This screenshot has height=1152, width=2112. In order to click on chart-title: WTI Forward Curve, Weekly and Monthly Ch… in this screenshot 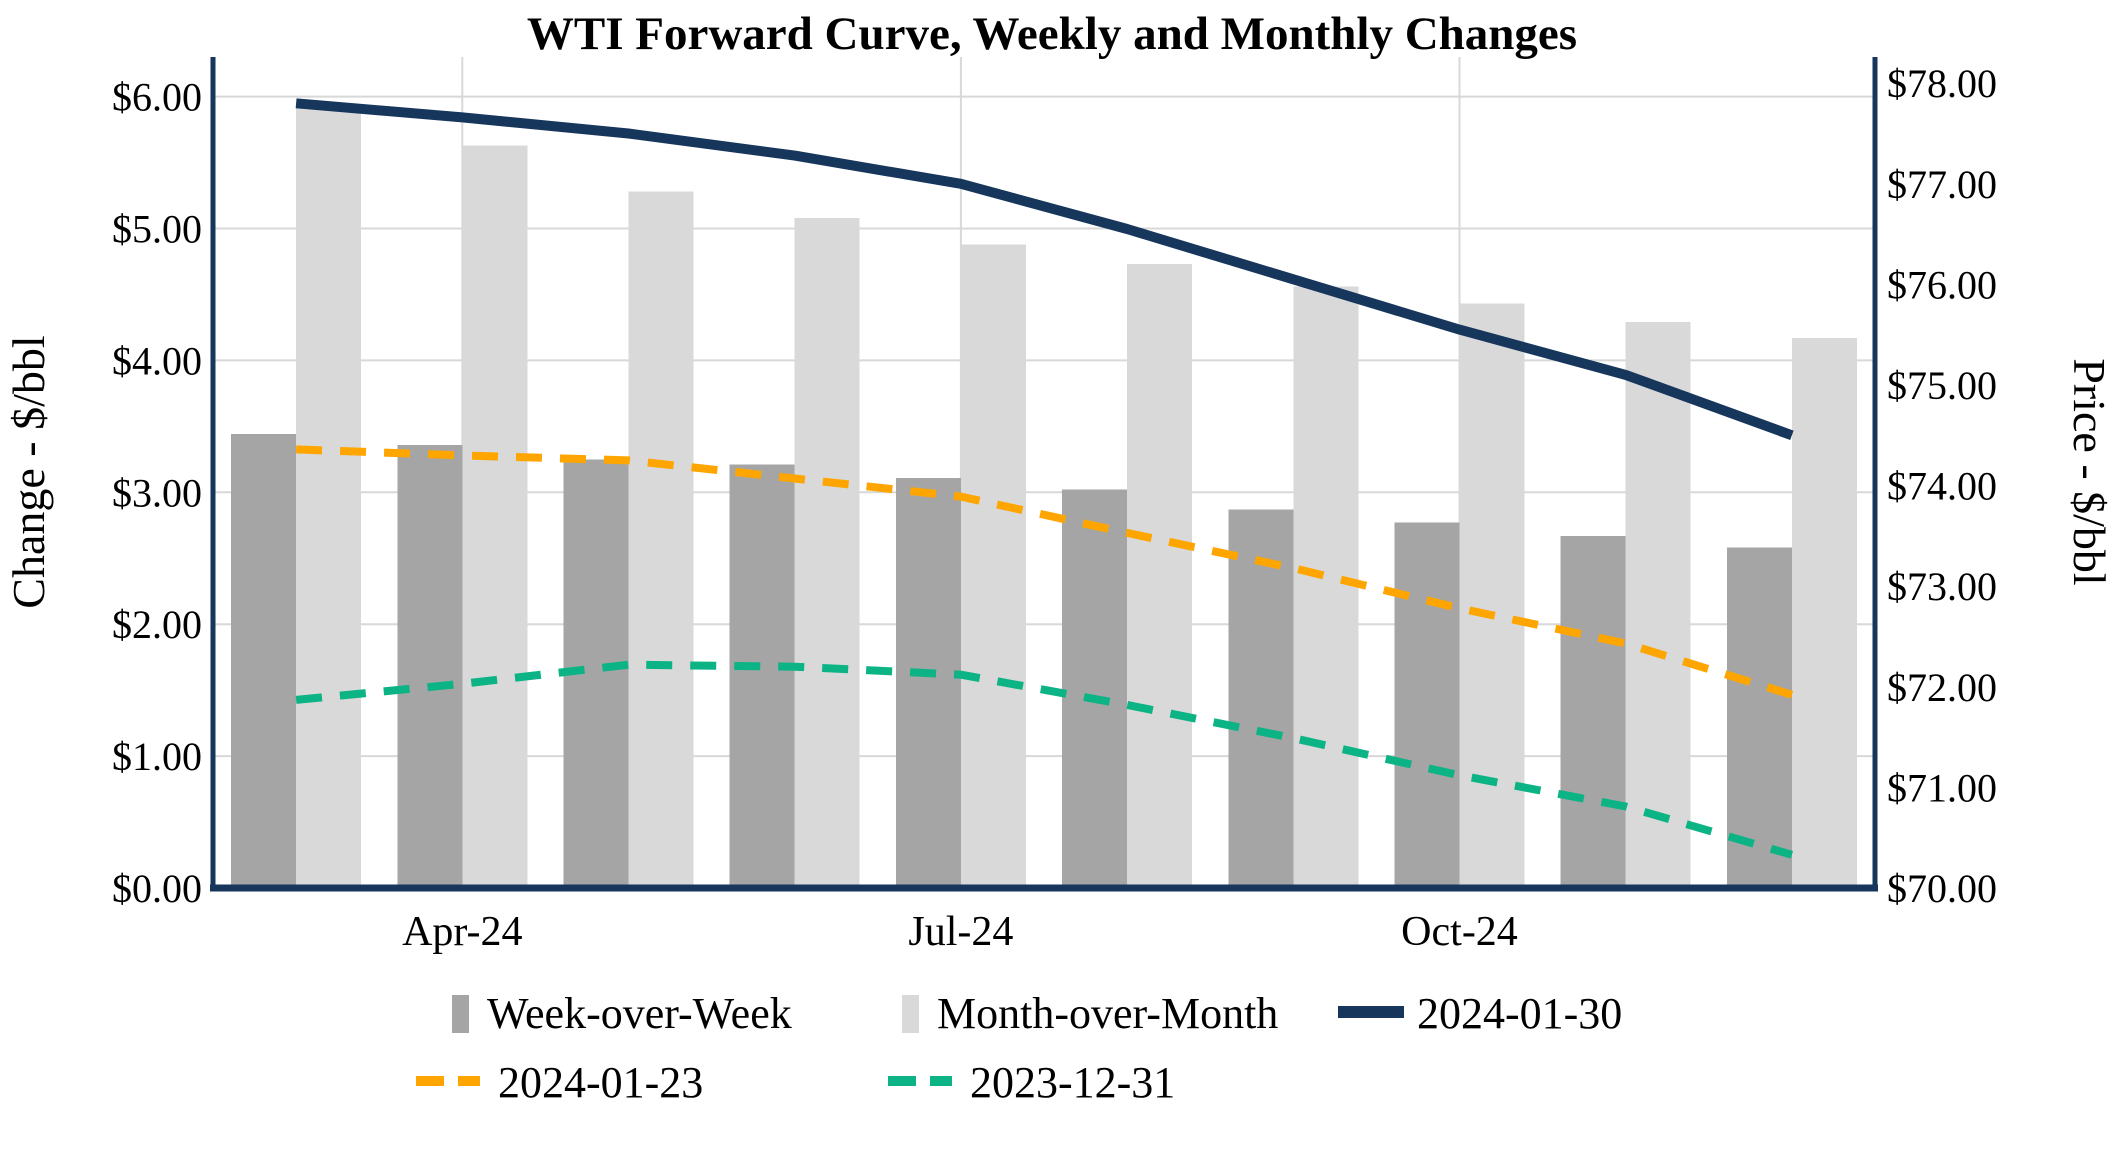, I will do `click(1052, 34)`.